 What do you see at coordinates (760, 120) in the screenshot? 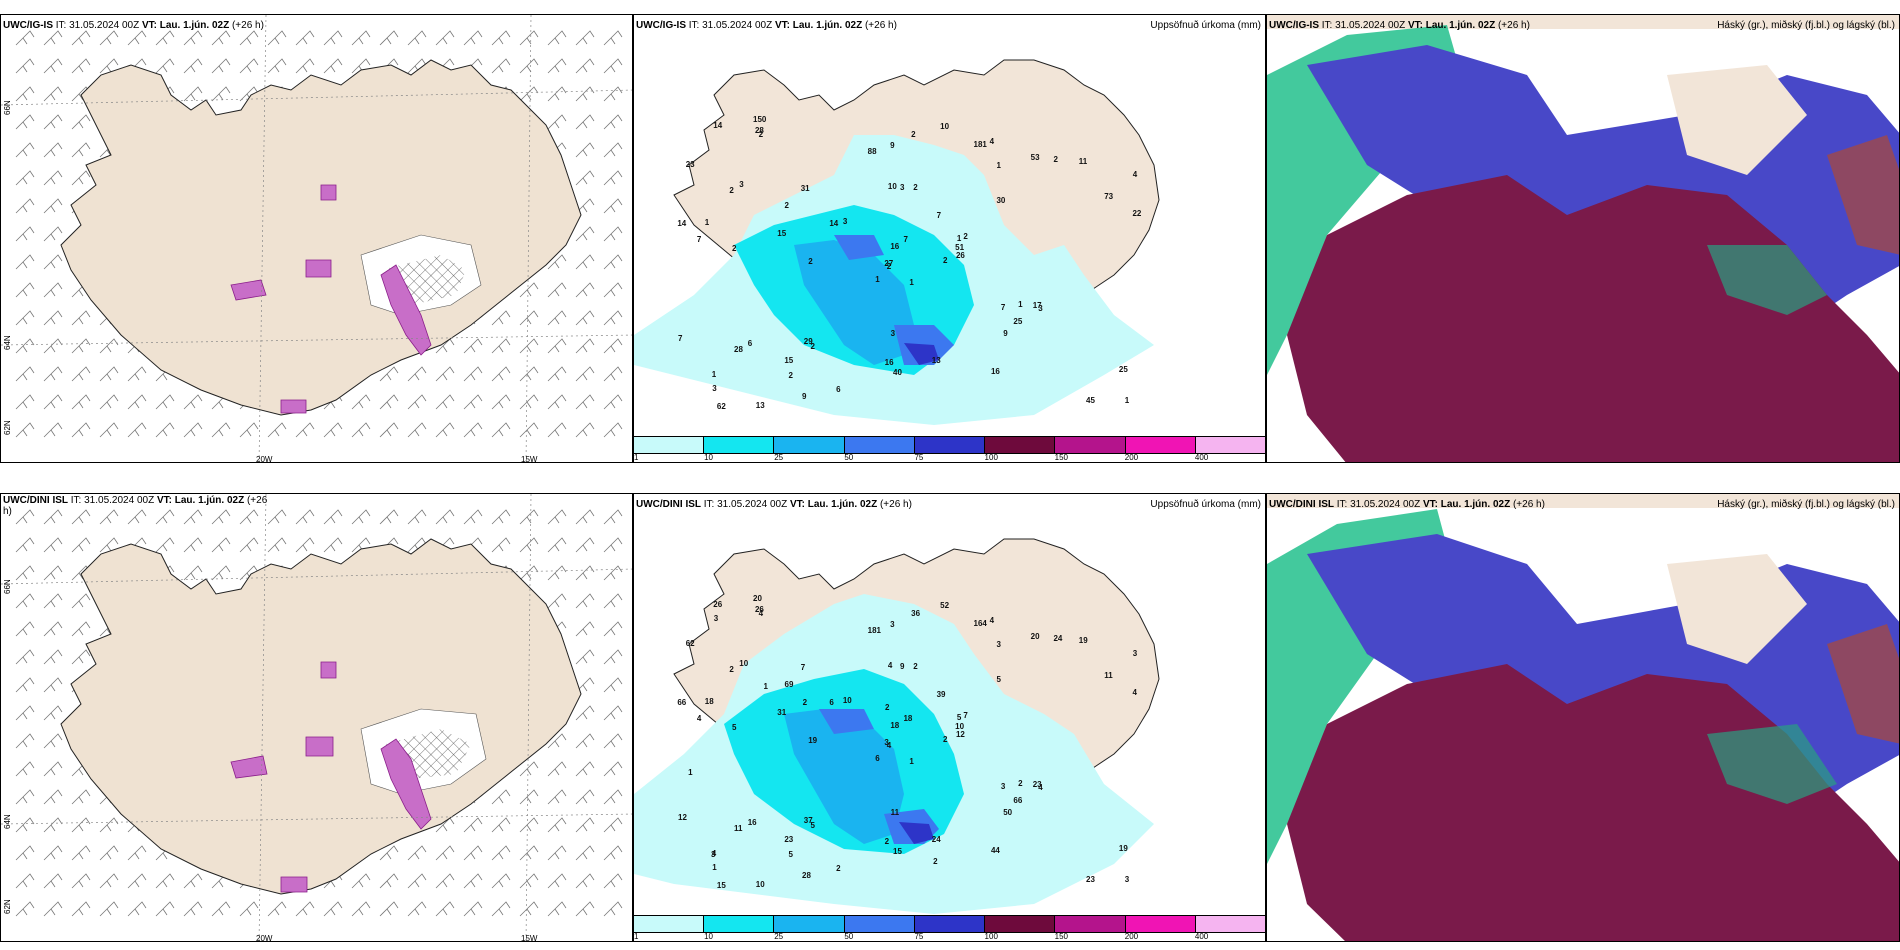
I see `precip-value-label: 150` at bounding box center [760, 120].